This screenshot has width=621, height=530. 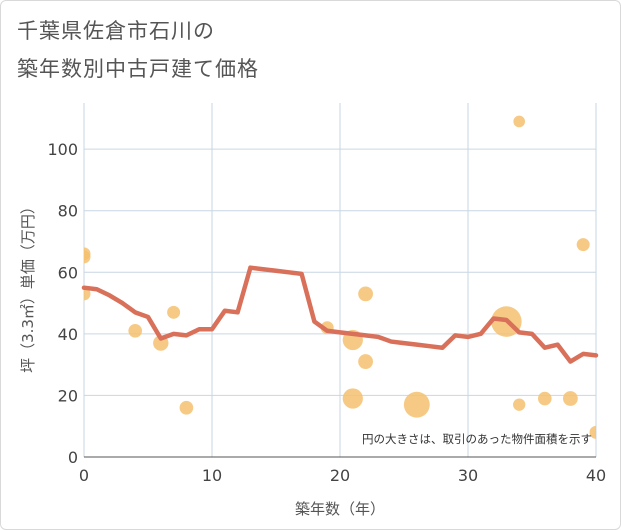 I want to click on chart-title-line1: 千葉県佐倉市石川の, so click(x=116, y=31).